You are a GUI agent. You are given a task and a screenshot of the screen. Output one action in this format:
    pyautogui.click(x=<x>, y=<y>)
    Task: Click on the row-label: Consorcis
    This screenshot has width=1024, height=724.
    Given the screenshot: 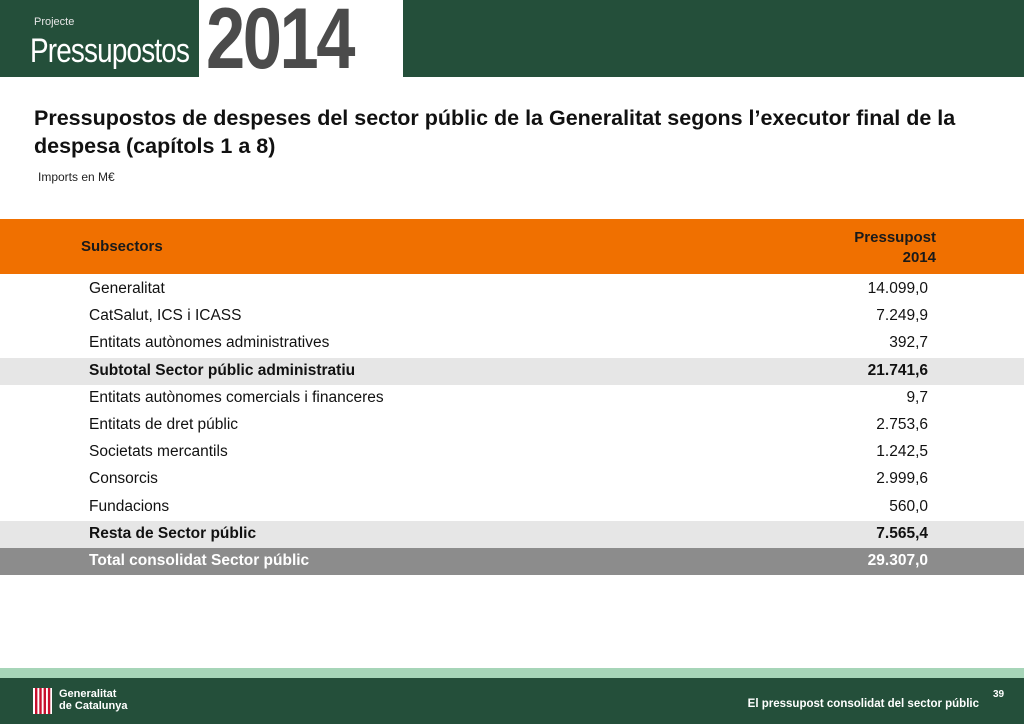 What is the action you would take?
    pyautogui.click(x=123, y=479)
    